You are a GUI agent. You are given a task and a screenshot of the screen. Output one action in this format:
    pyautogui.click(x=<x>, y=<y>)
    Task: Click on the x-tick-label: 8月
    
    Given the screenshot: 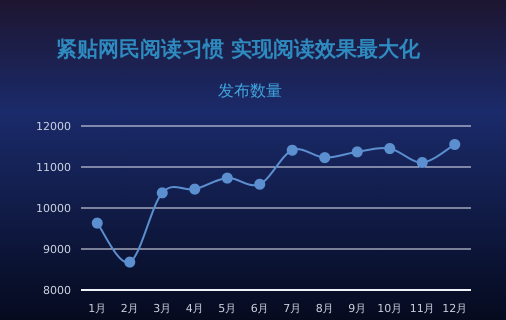 What is the action you would take?
    pyautogui.click(x=325, y=308)
    